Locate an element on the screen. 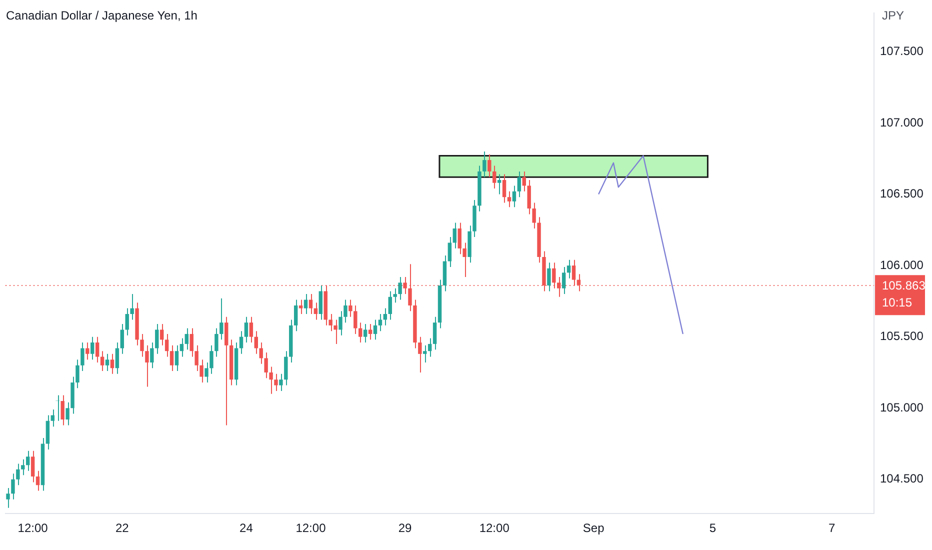 The width and height of the screenshot is (932, 550). y-tick-label: 107.000 is located at coordinates (902, 122).